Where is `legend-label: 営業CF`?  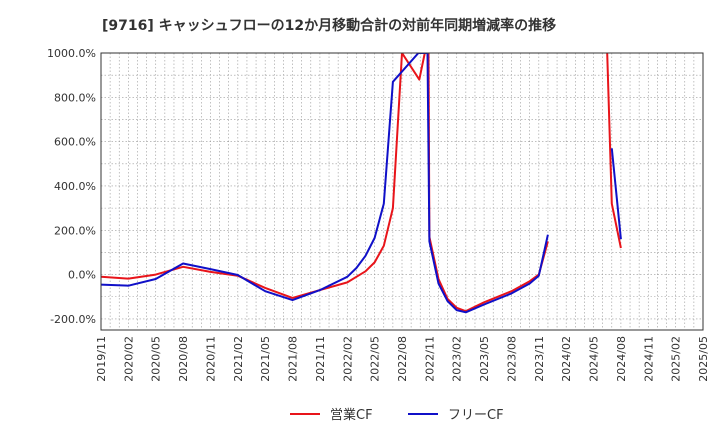
legend-label: 営業CF is located at coordinates (351, 415).